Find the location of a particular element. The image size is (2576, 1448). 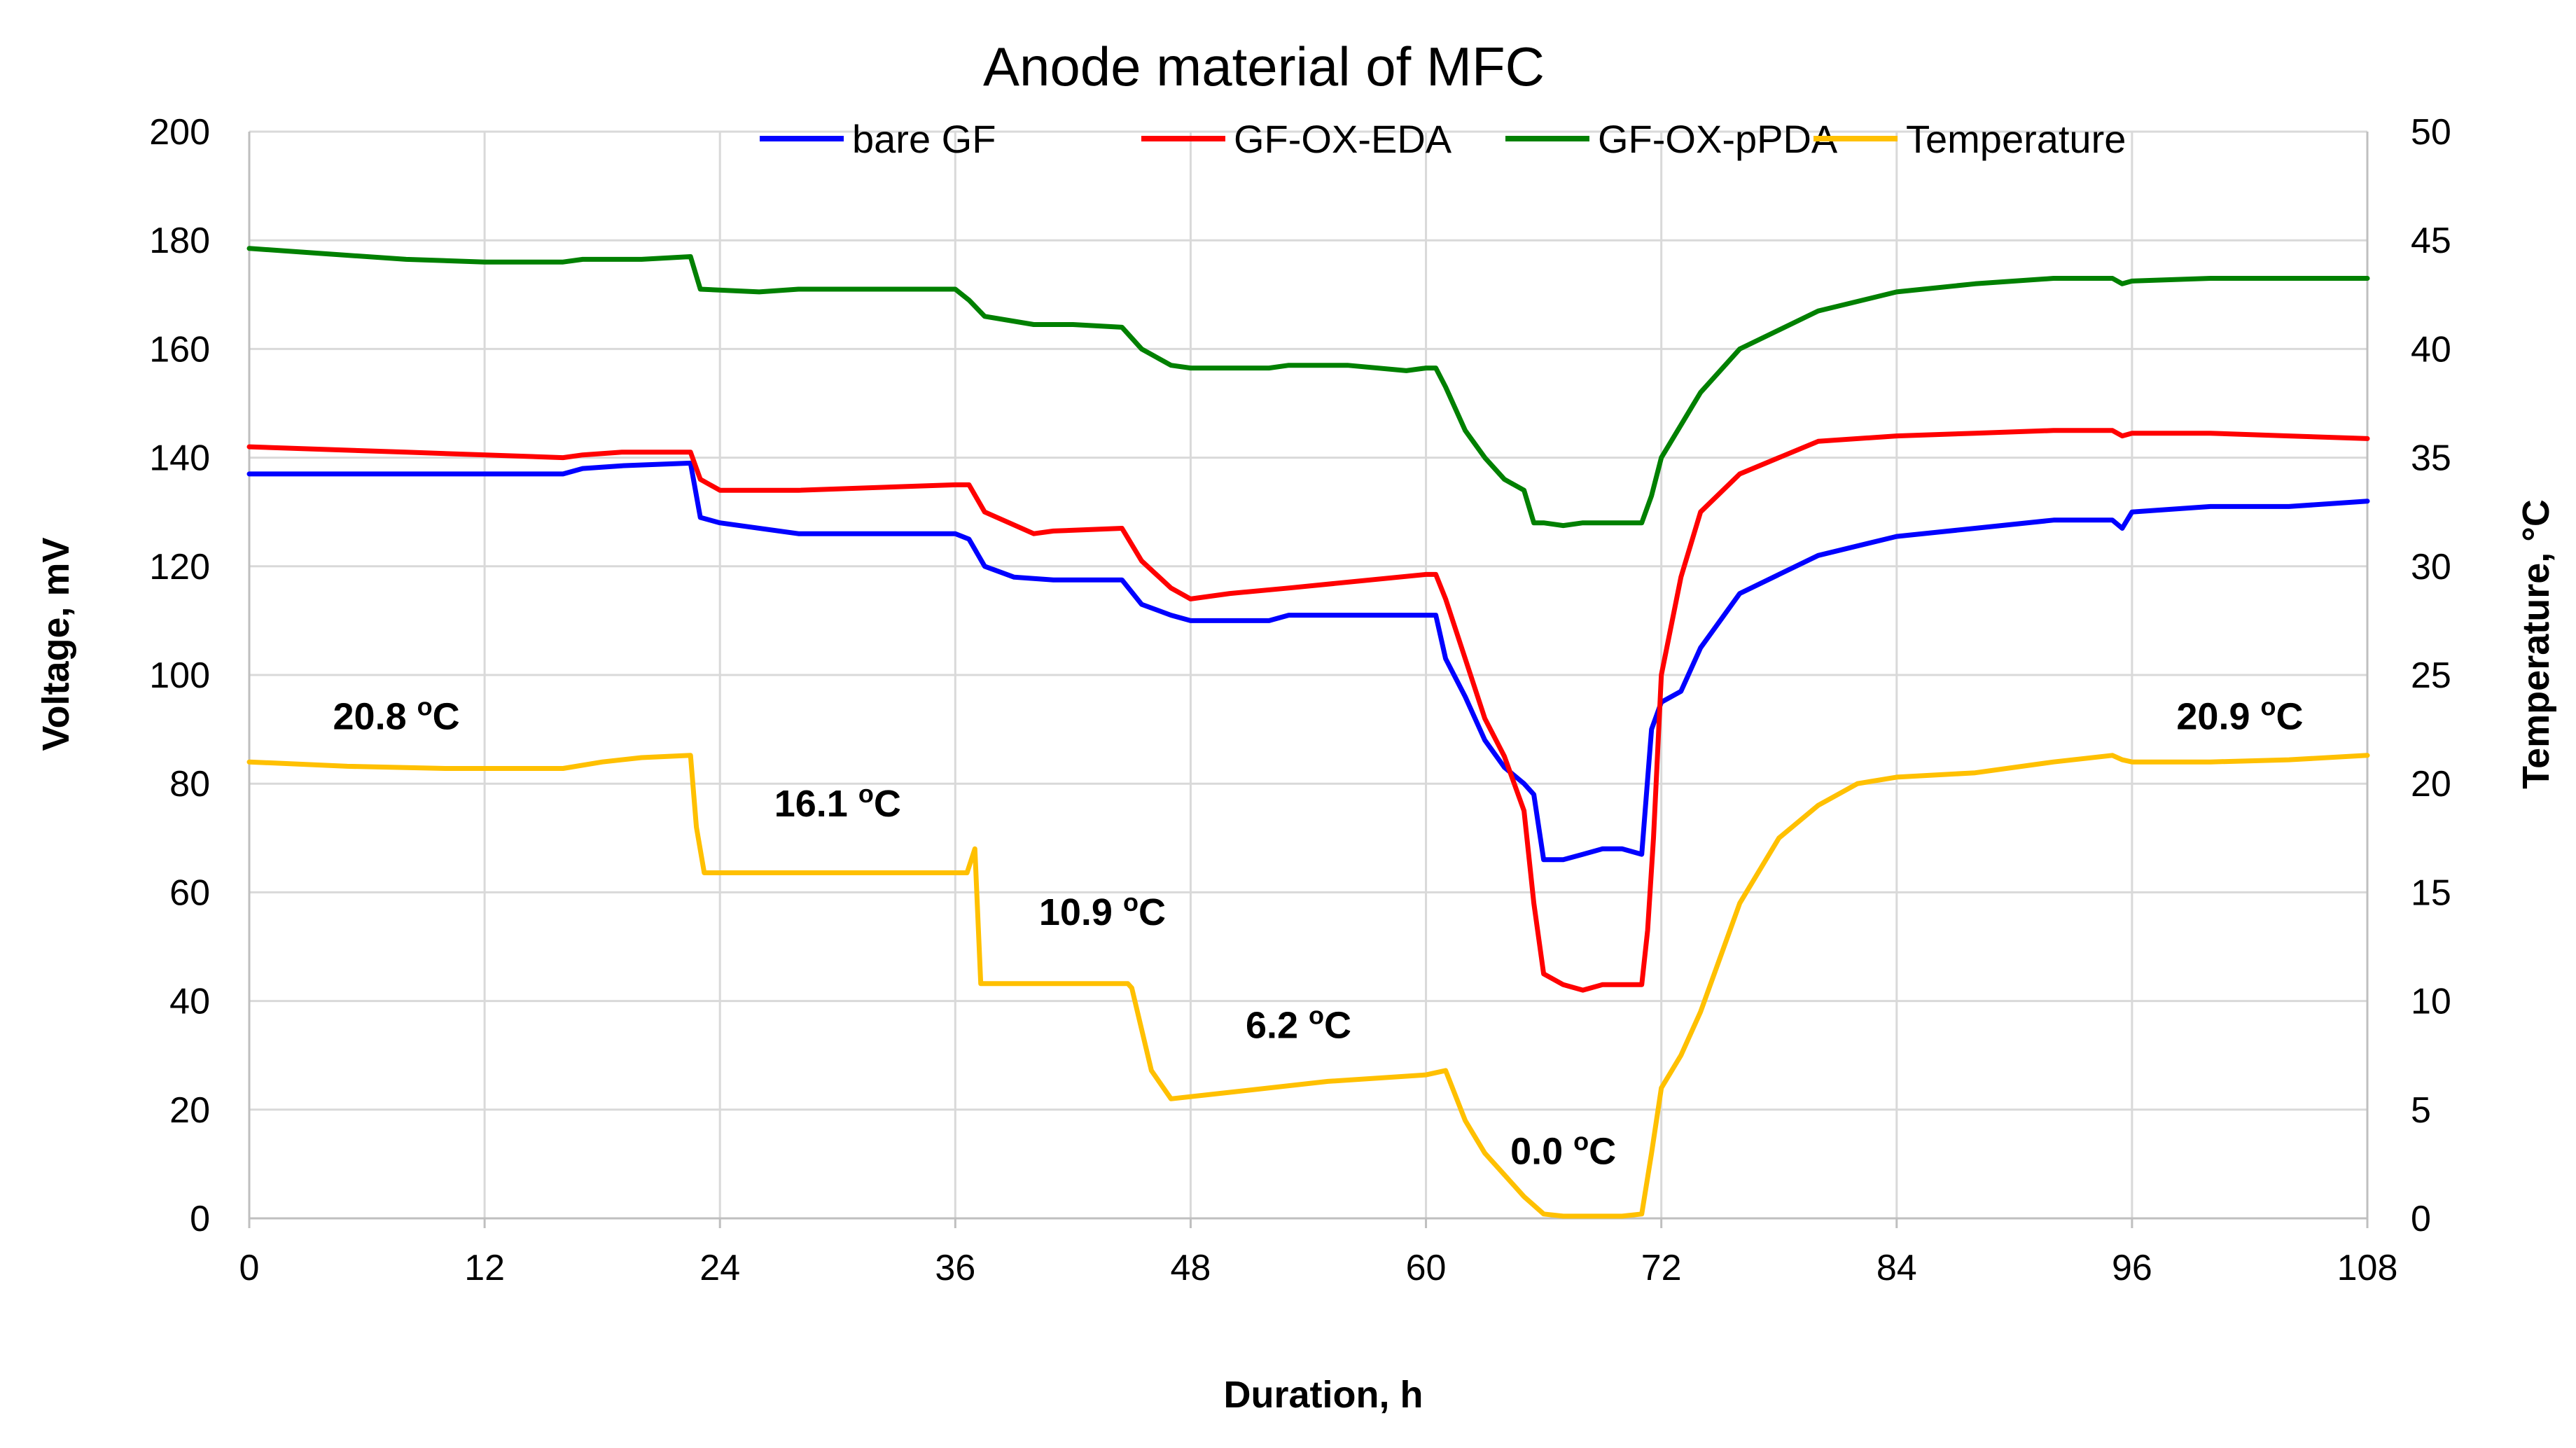

y2-tick-label: 30 is located at coordinates (2431, 567).